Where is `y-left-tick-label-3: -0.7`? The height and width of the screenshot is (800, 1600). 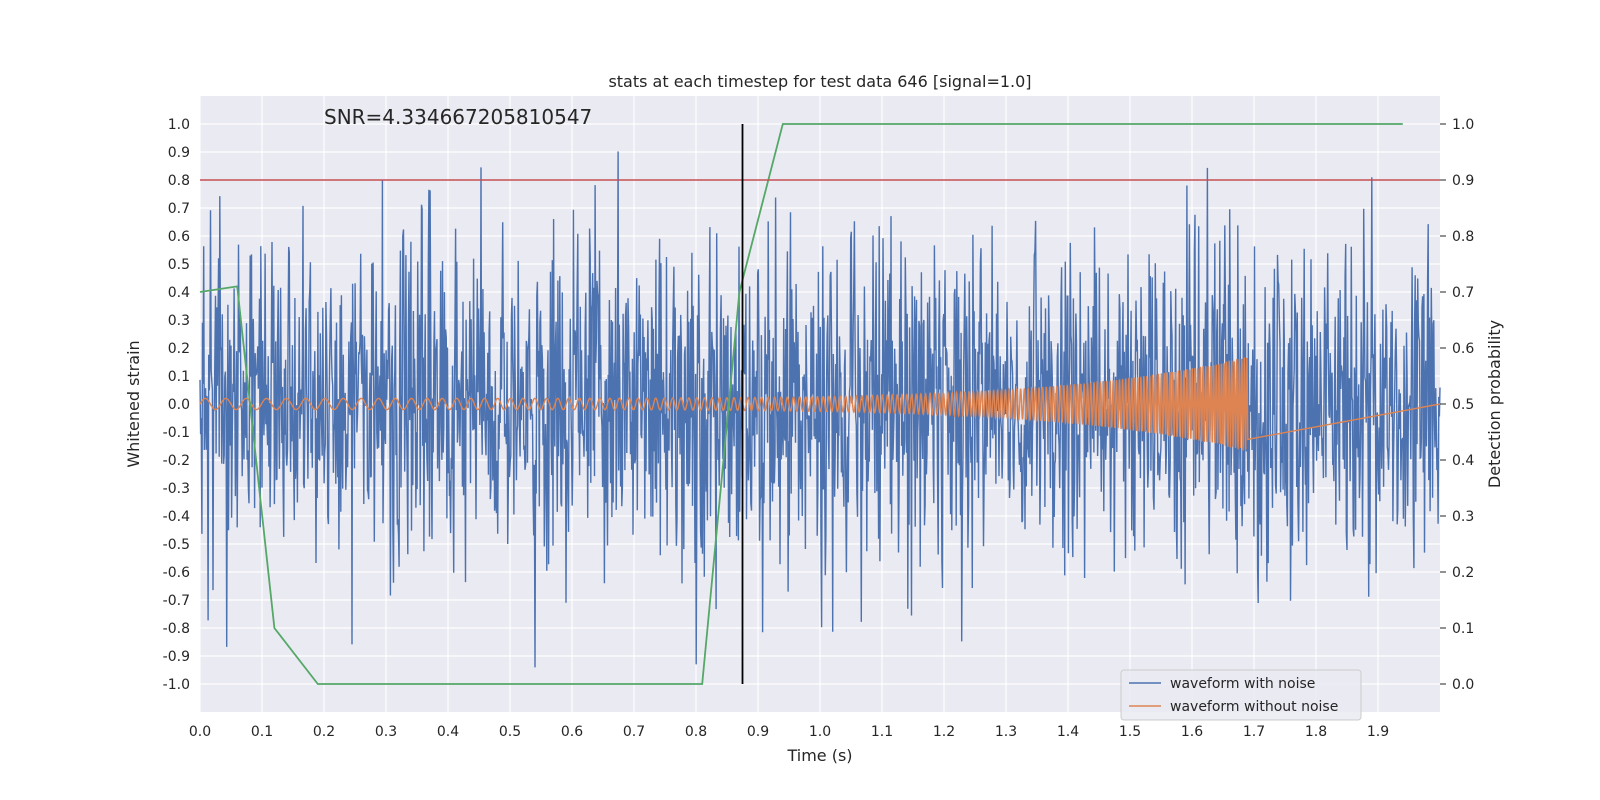 y-left-tick-label-3: -0.7 is located at coordinates (176, 601).